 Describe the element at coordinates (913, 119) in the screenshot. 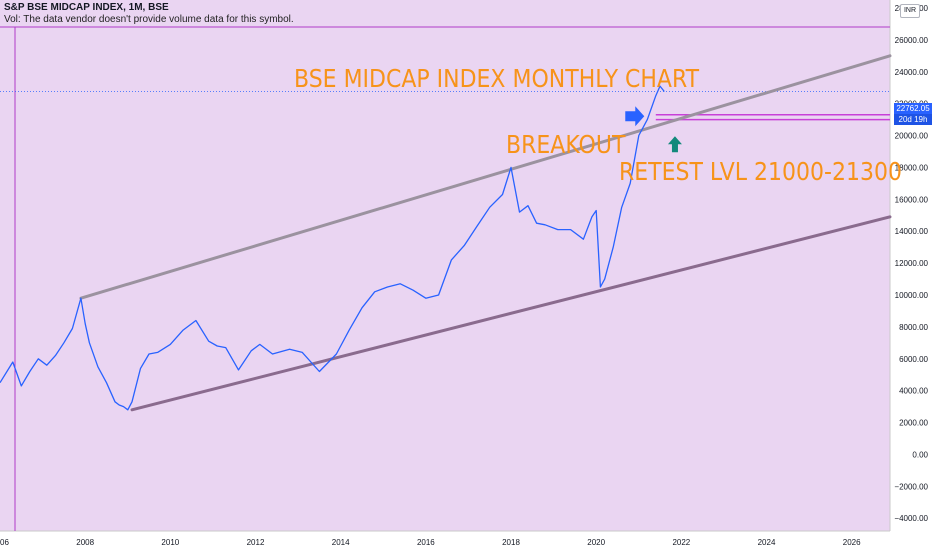

I see `bar-countdown-tag: 20d 19h` at that location.